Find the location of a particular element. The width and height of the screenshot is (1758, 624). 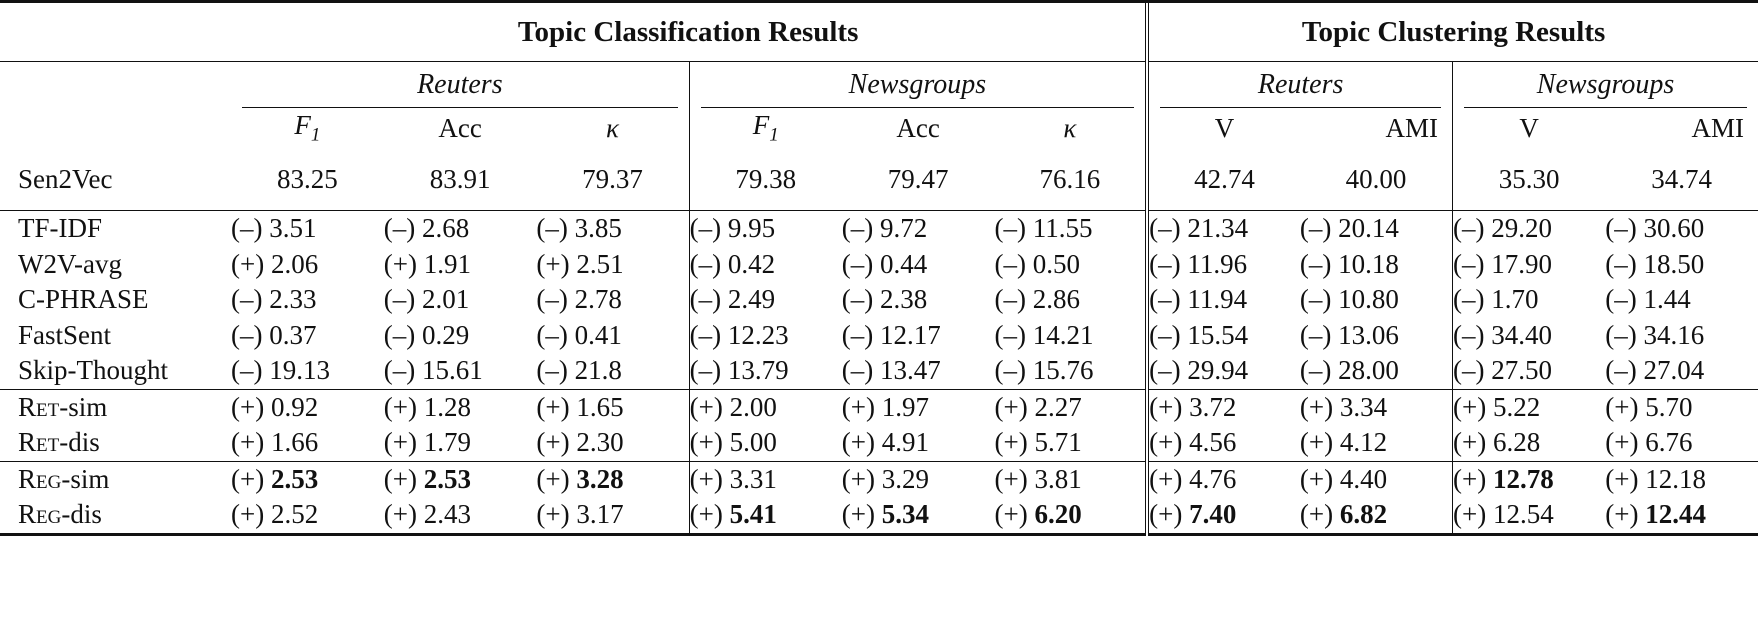

table-cell: (–) 2.38 is located at coordinates (884, 299).